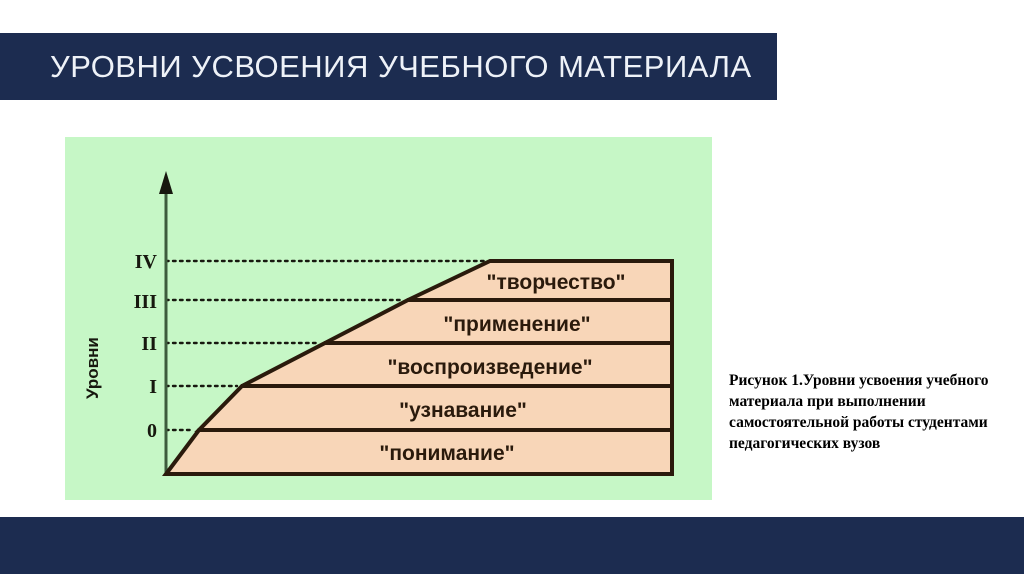 The width and height of the screenshot is (1024, 574). What do you see at coordinates (512, 545) in the screenshot?
I see `slide-footer-bar` at bounding box center [512, 545].